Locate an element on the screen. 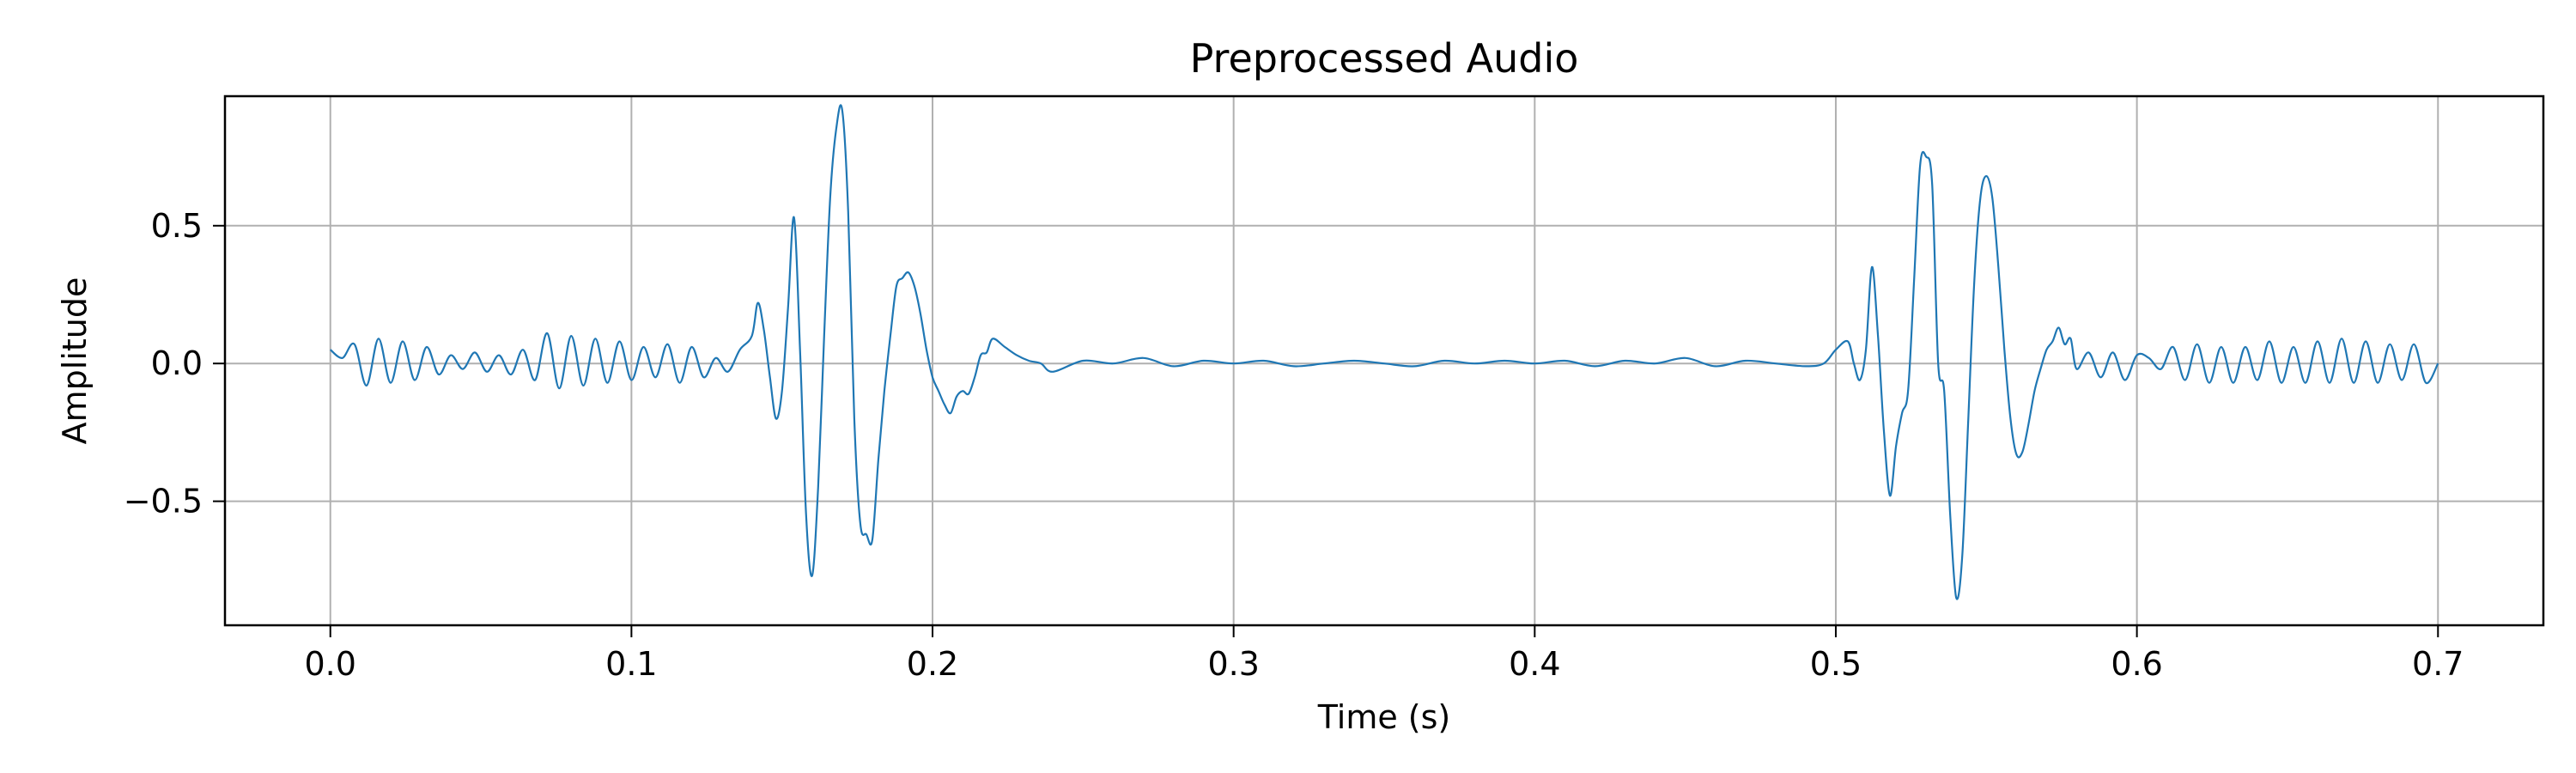 The height and width of the screenshot is (773, 2576). x-tick-label: 0.0 is located at coordinates (330, 664).